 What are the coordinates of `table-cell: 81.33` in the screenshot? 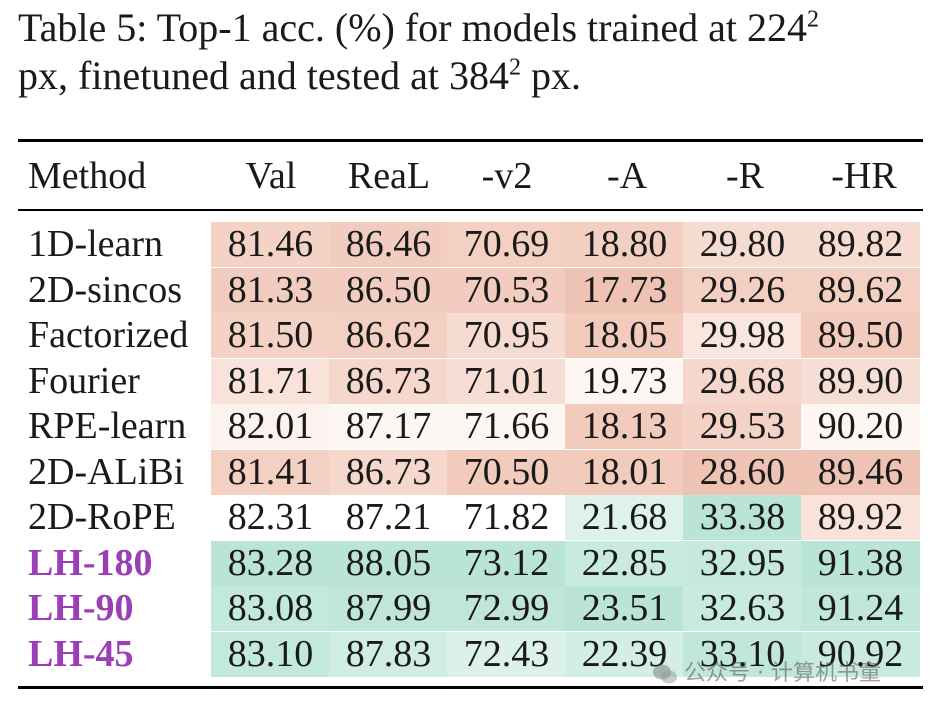 It's located at (270, 290).